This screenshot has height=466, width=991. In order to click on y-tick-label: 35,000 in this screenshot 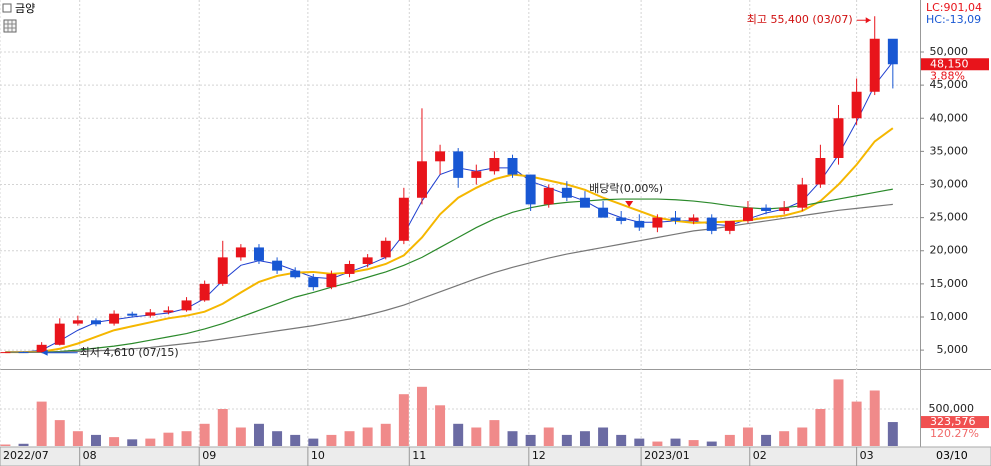, I will do `click(949, 150)`.